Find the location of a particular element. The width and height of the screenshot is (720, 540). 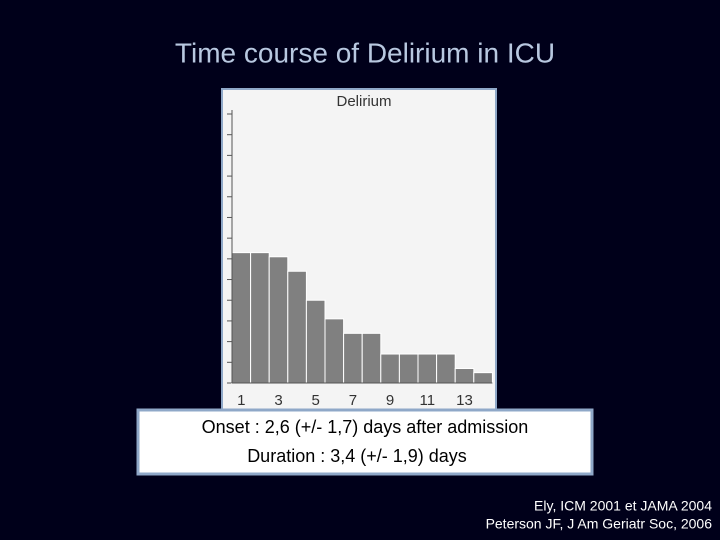

x-tick-label: 13 is located at coordinates (464, 400).